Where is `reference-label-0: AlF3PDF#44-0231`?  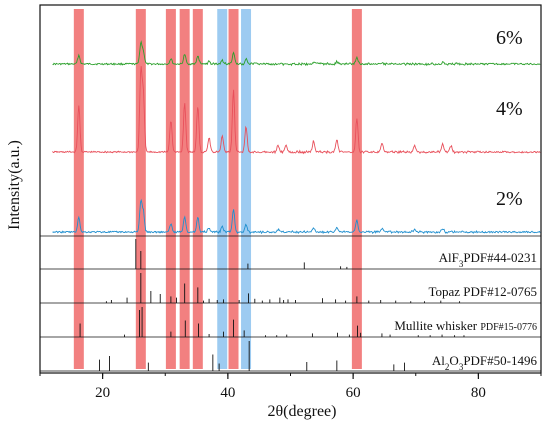
reference-label-0: AlF3PDF#44-0231 is located at coordinates (488, 259).